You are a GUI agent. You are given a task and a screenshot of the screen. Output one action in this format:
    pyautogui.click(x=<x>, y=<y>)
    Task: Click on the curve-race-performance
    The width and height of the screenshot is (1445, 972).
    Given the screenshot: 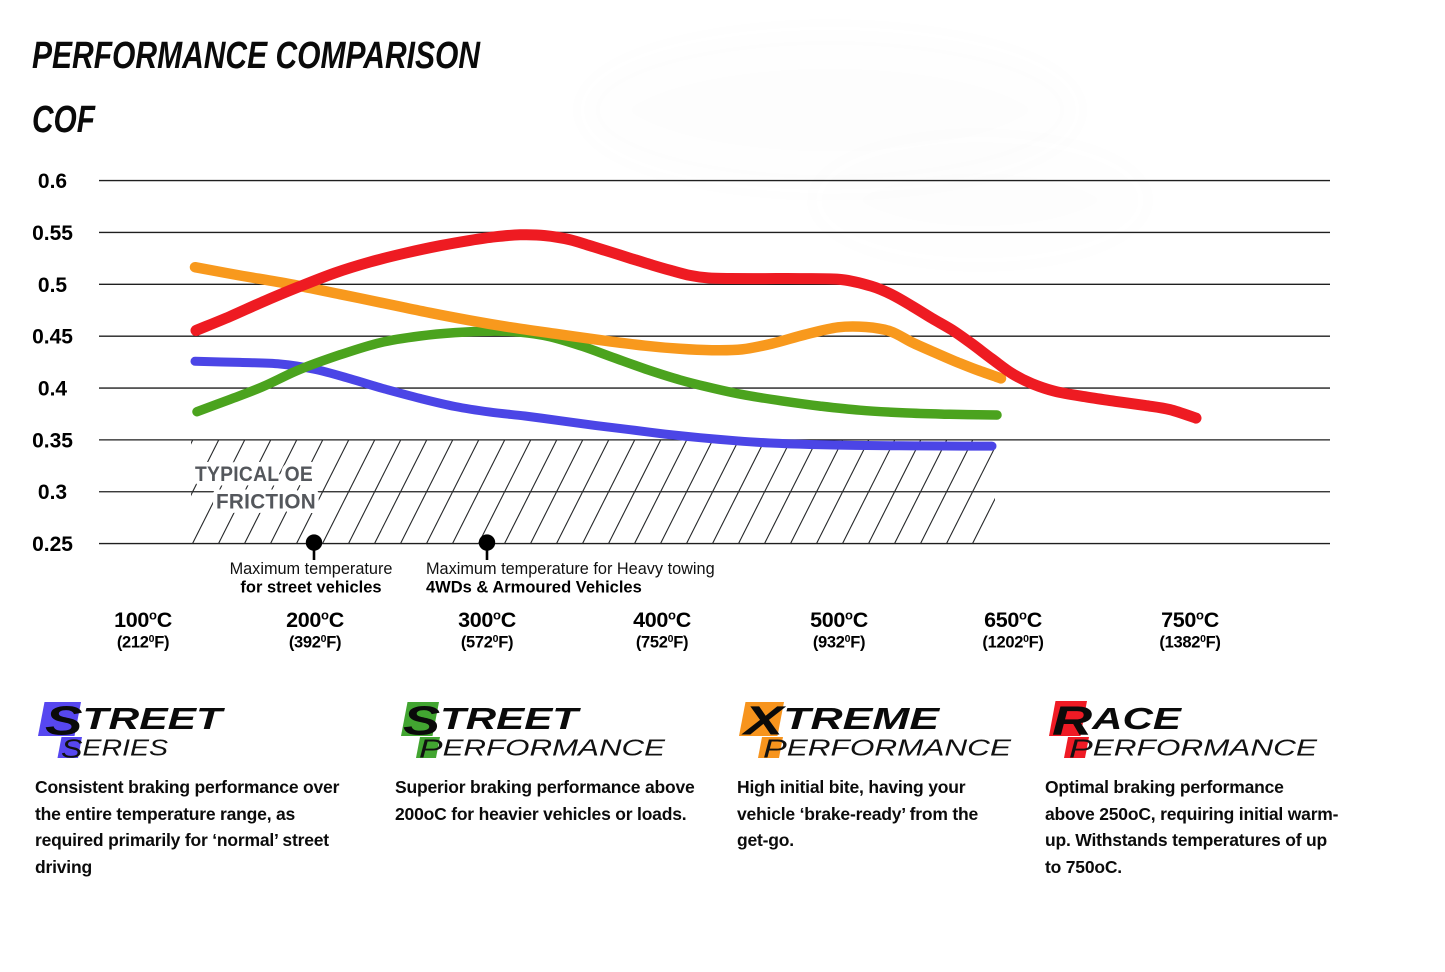 What is the action you would take?
    pyautogui.click(x=696, y=326)
    